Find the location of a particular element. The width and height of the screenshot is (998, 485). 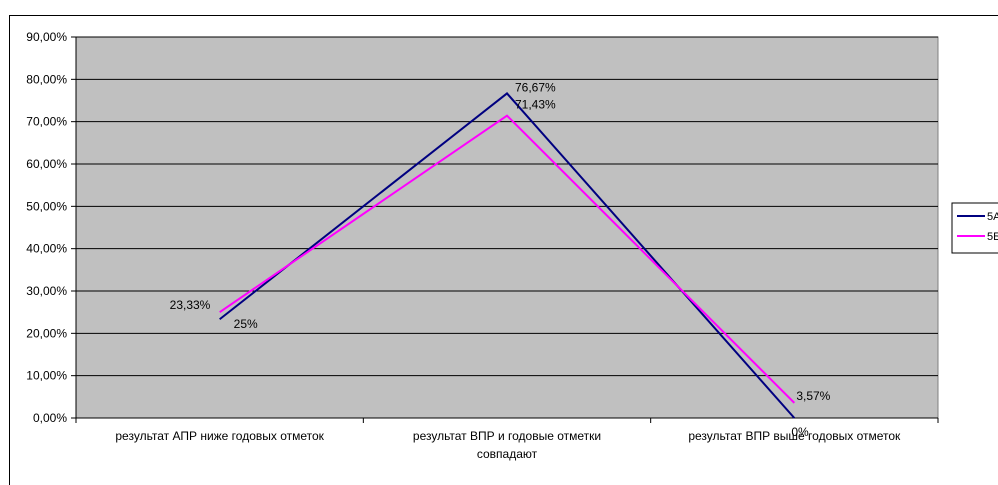

y-tick-label: 90,00% is located at coordinates (46, 37).